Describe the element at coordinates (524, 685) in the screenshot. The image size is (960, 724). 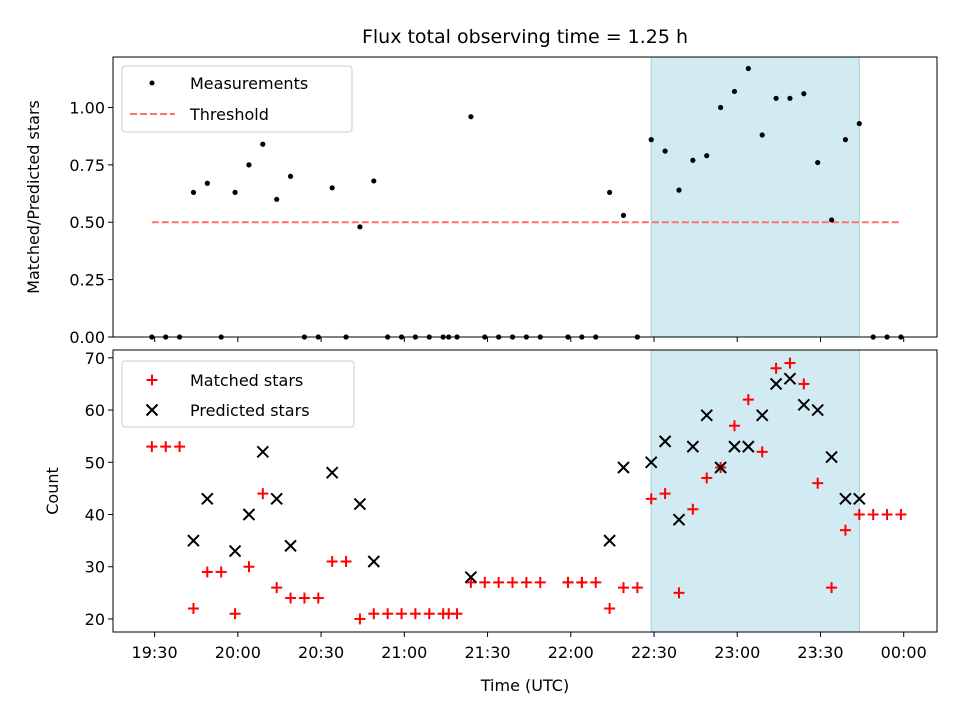
I see `x-axis-label: Time (UTC)` at that location.